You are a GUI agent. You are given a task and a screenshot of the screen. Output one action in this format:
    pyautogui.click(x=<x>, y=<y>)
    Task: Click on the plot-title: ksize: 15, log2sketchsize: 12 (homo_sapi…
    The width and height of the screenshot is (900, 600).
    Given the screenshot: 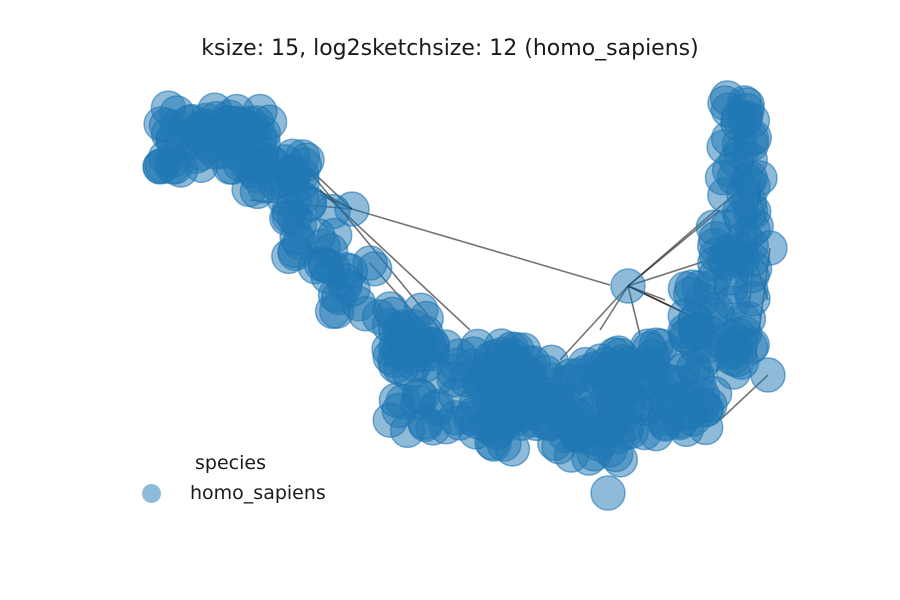 What is the action you would take?
    pyautogui.click(x=450, y=48)
    